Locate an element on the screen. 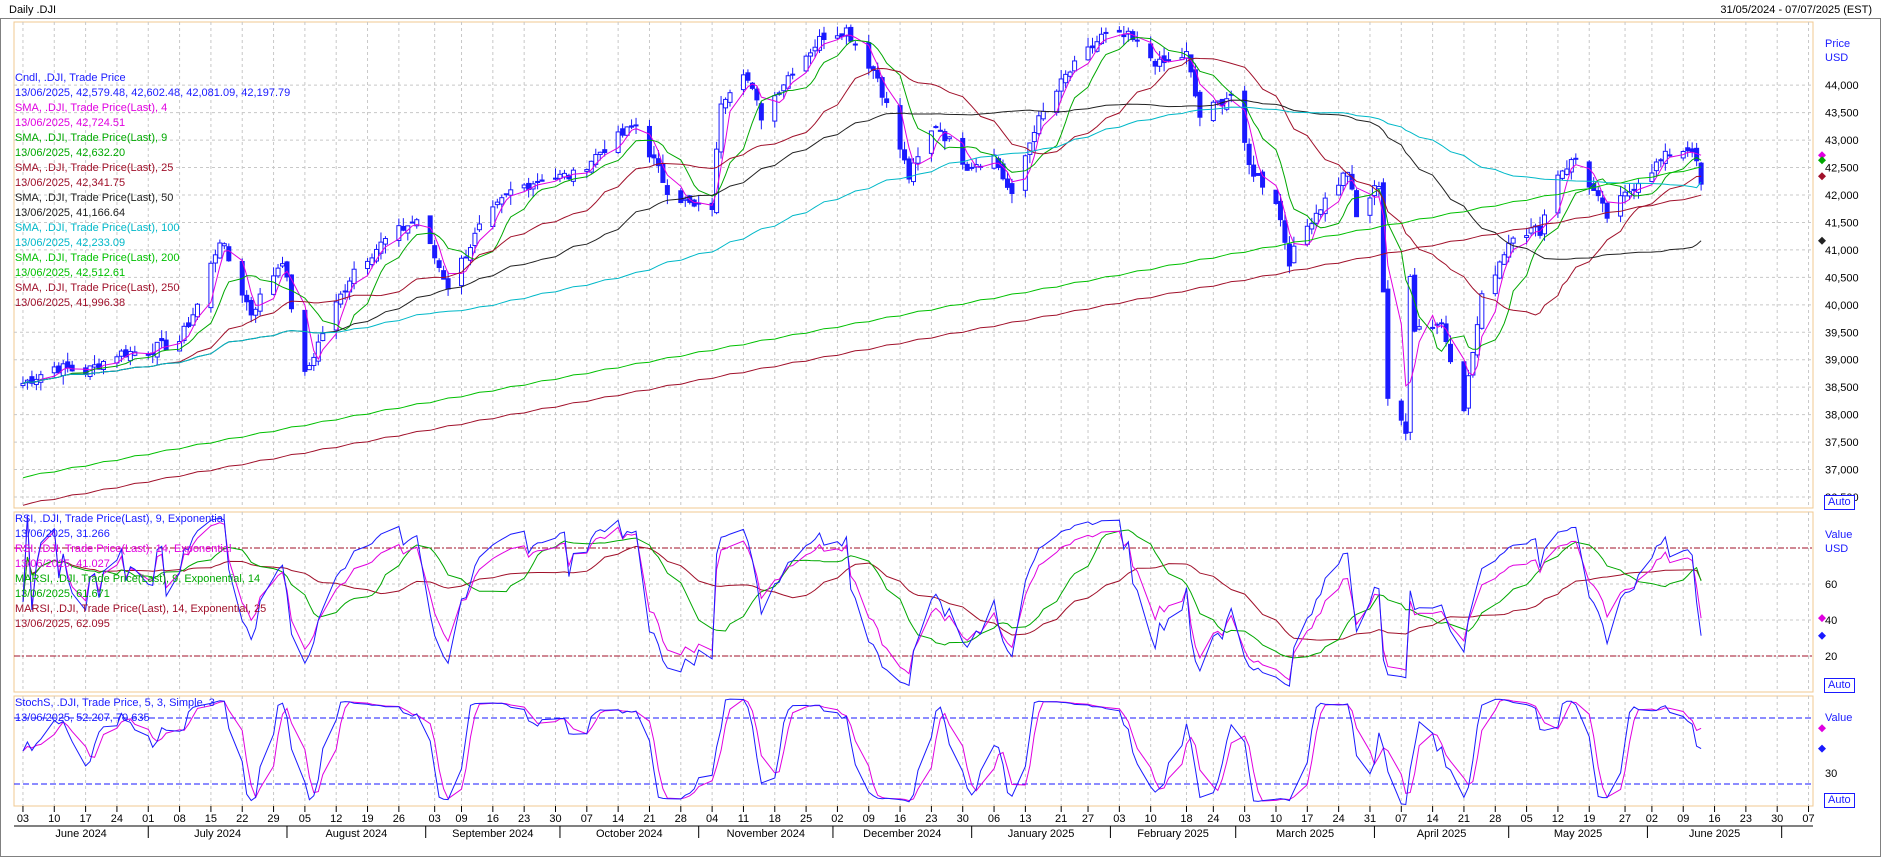  price-tick-label-1: 43,500 is located at coordinates (1842, 114).